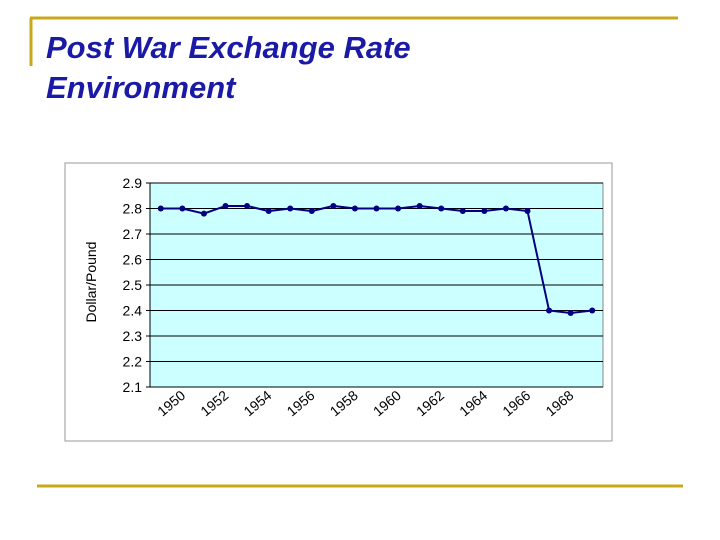 The image size is (720, 540). I want to click on y-tick-label: 2.2, so click(133, 362).